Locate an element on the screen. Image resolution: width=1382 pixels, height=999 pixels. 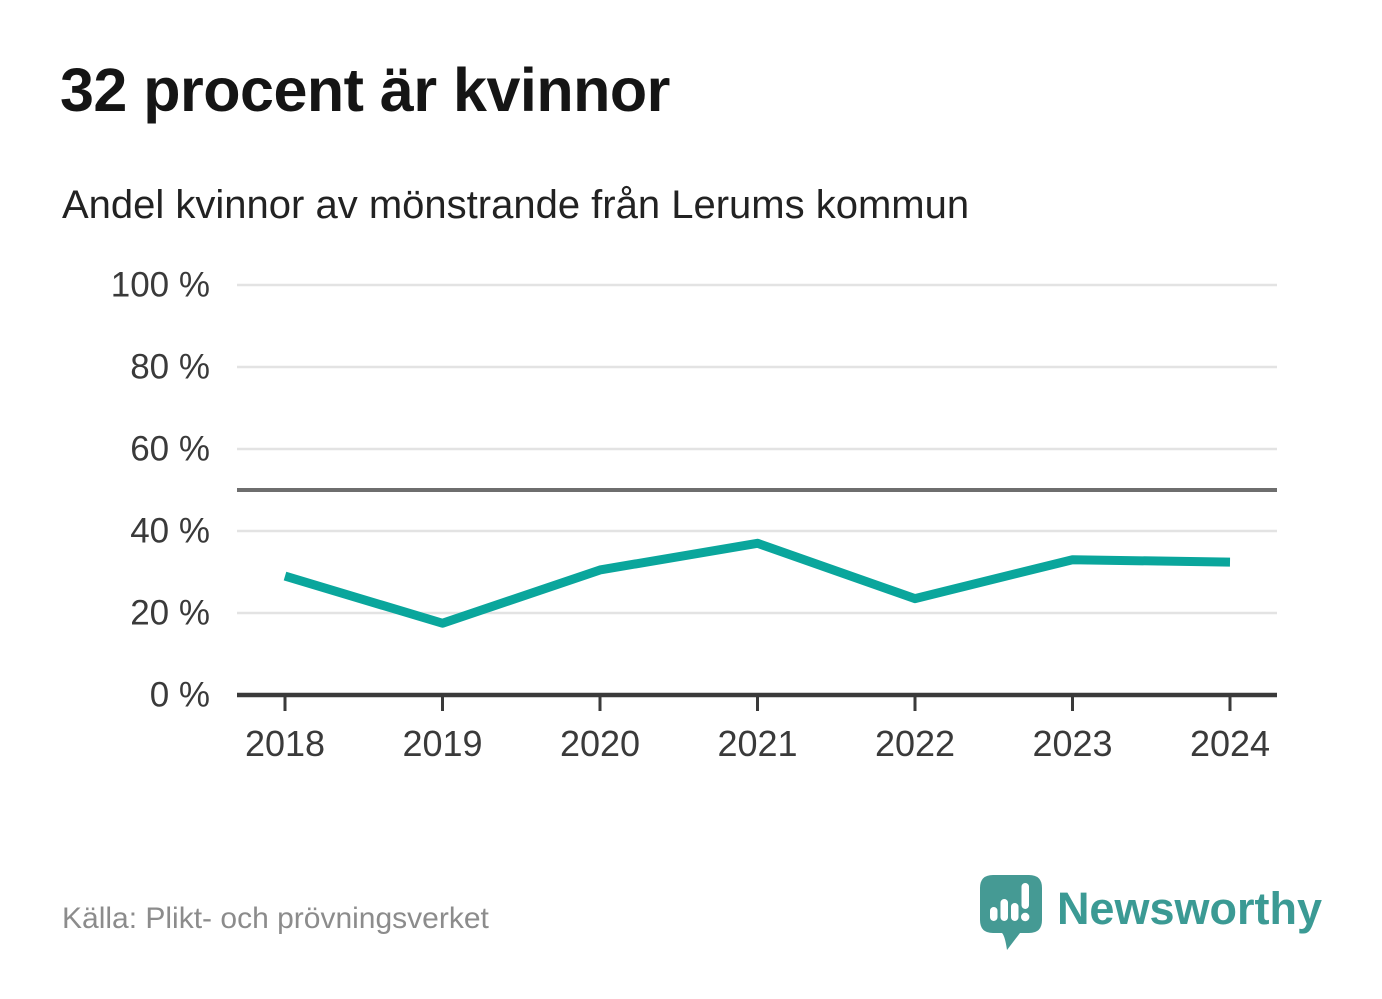
x-tick-label: 2023 is located at coordinates (1072, 743).